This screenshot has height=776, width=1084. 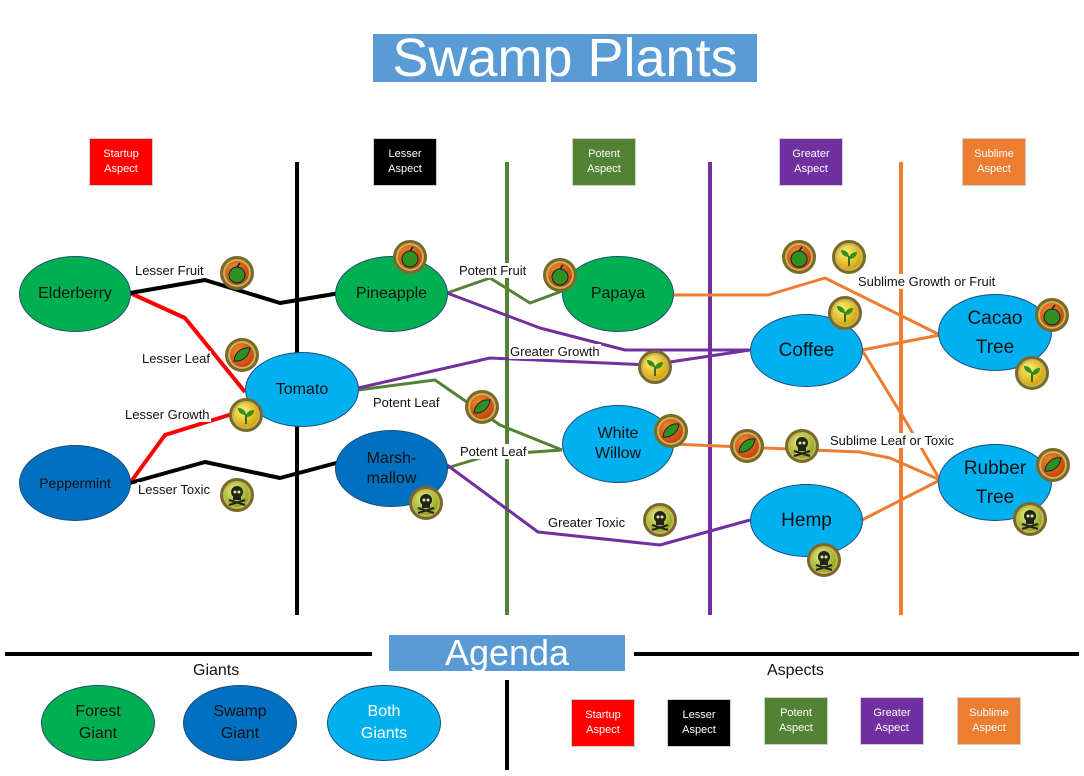 I want to click on legend-both-giants: Both Giants, so click(x=384, y=723).